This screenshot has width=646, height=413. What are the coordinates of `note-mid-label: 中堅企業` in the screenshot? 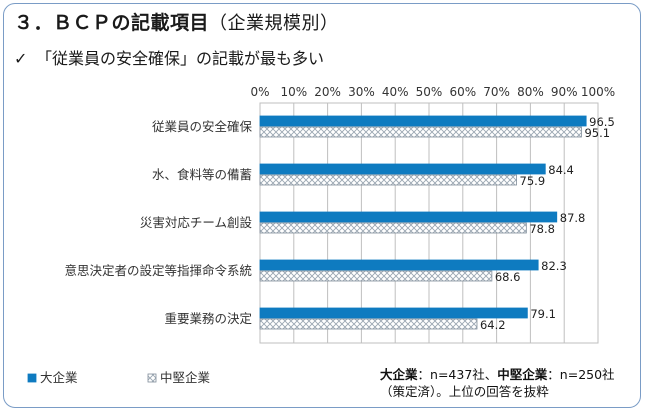 It's located at (522, 374).